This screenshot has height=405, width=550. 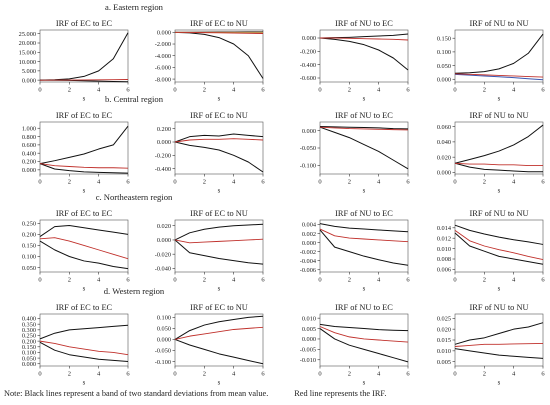 What do you see at coordinates (29, 128) in the screenshot?
I see `y-tick-label: 1.000` at bounding box center [29, 128].